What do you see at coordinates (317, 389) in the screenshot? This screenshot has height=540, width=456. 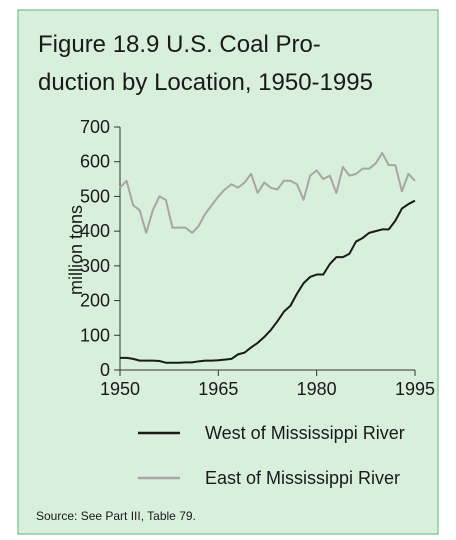 I see `x-tick-label: 1980` at bounding box center [317, 389].